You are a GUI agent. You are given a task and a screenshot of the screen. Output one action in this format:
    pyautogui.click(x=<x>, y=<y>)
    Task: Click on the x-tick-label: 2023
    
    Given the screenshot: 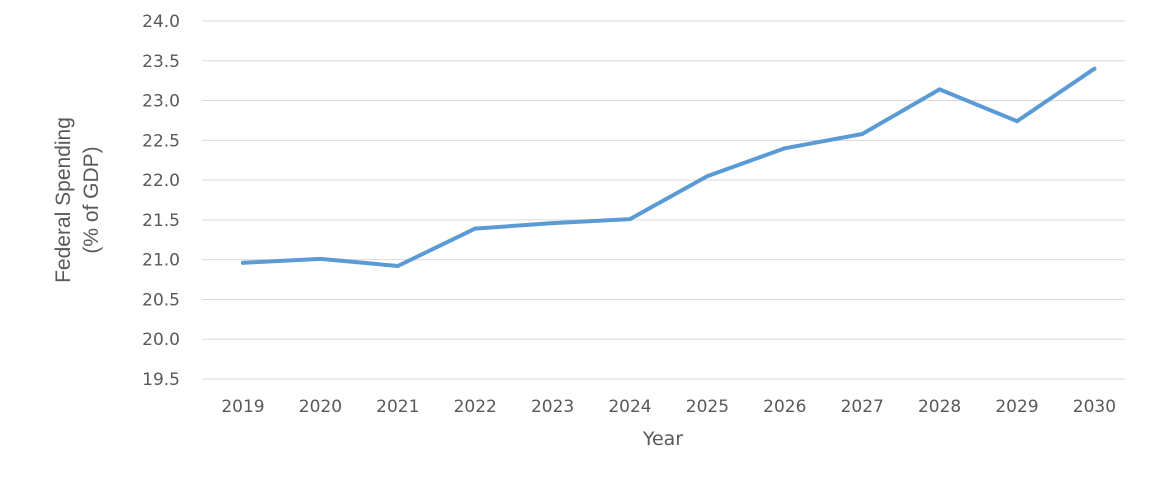 What is the action you would take?
    pyautogui.click(x=552, y=407)
    